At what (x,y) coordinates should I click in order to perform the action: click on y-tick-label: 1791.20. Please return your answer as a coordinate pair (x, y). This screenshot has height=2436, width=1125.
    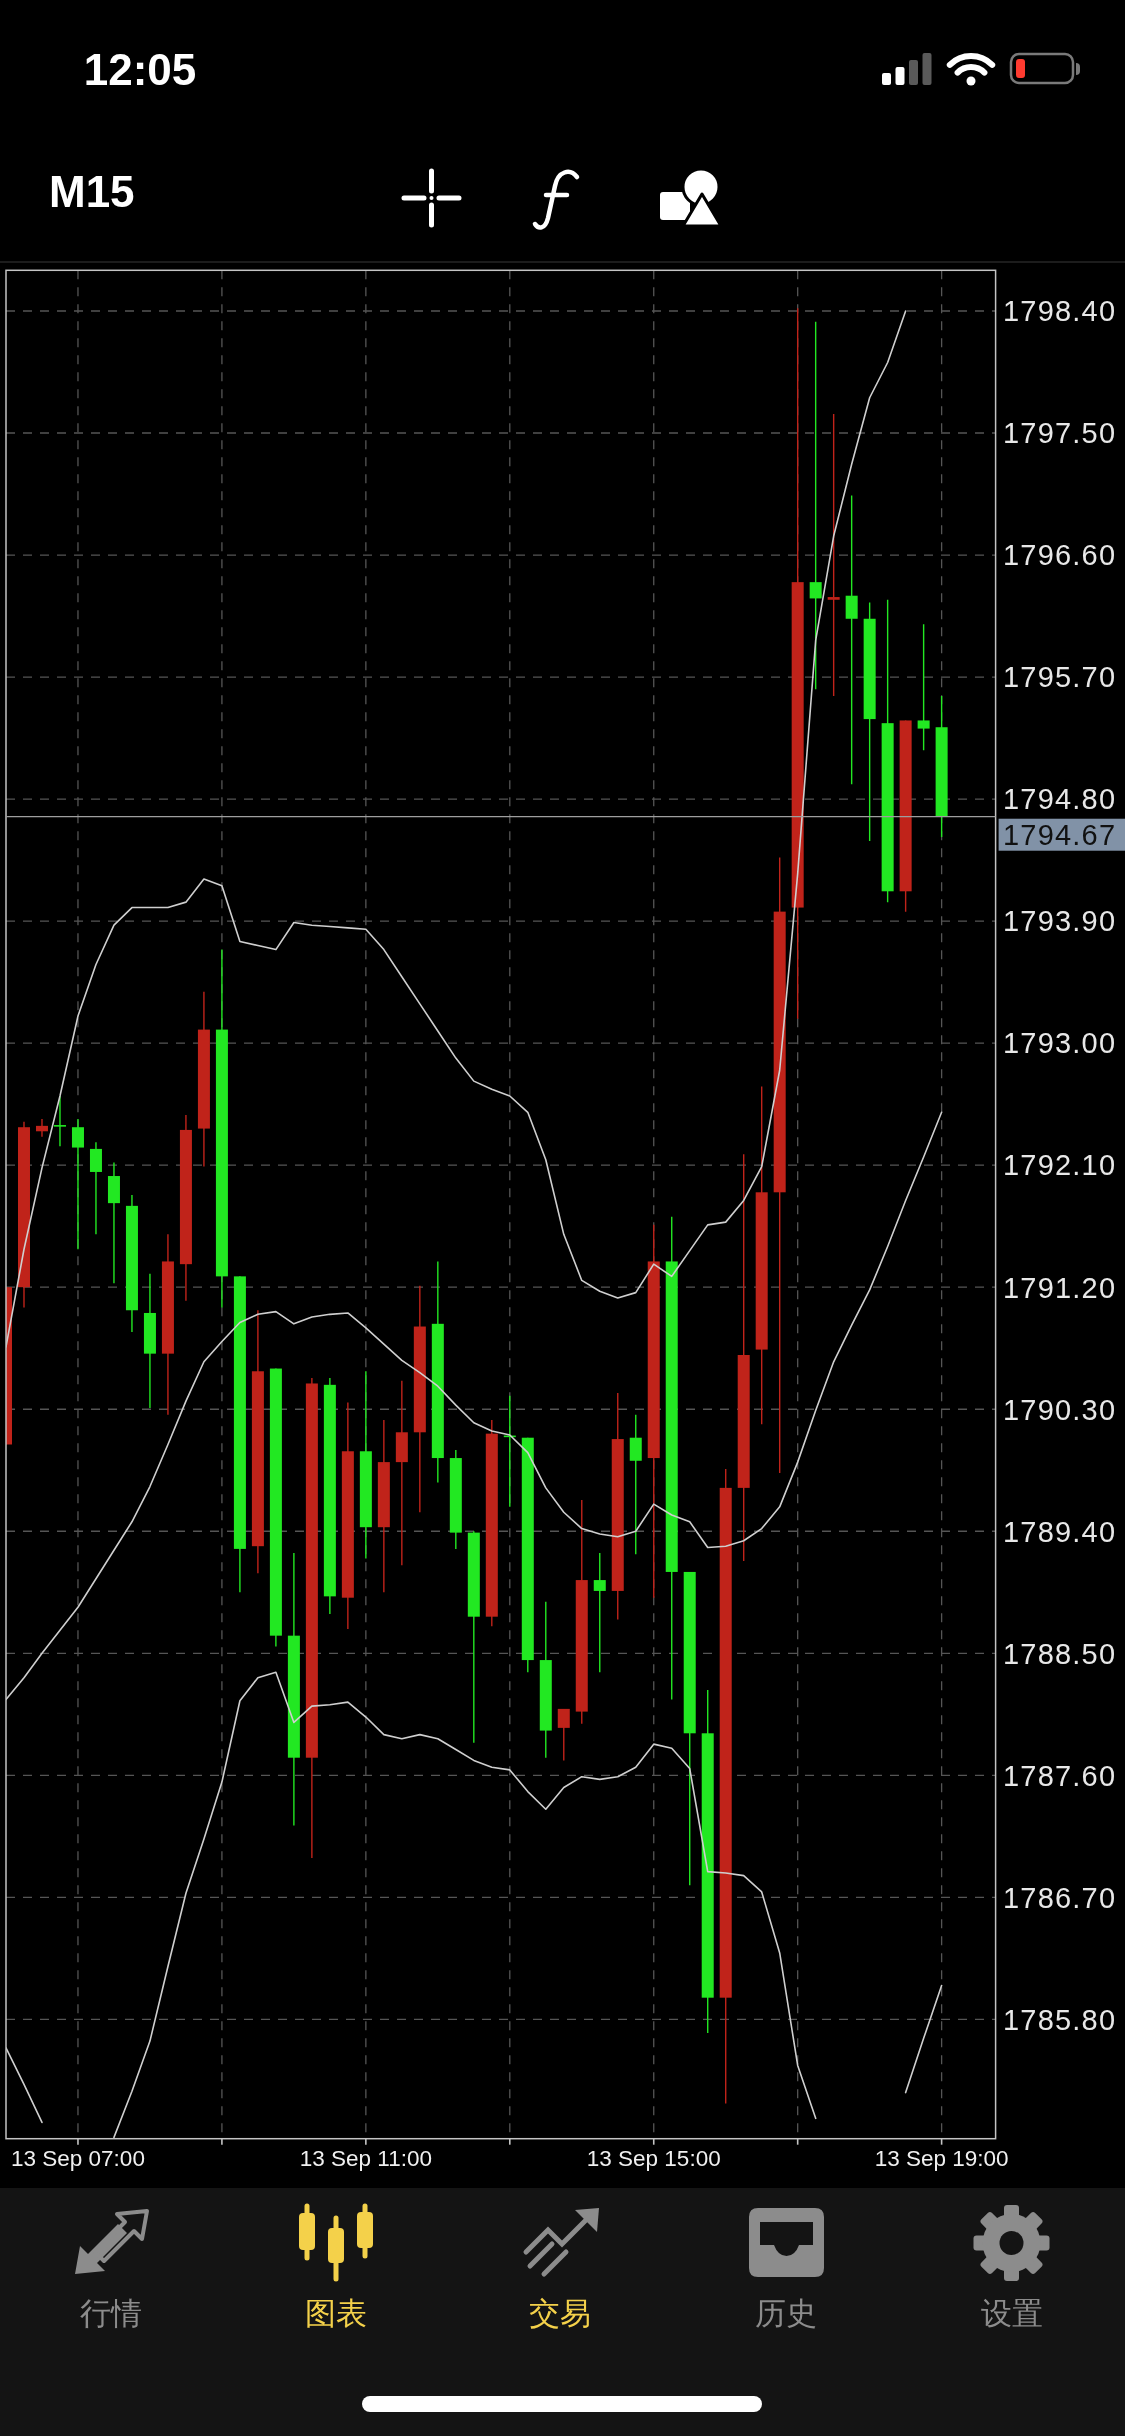
    Looking at the image, I should click on (1060, 1287).